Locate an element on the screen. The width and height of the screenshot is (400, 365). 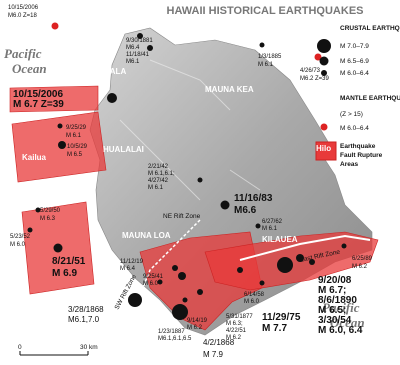
event-label: M 7.7 is located at coordinates (274, 328).